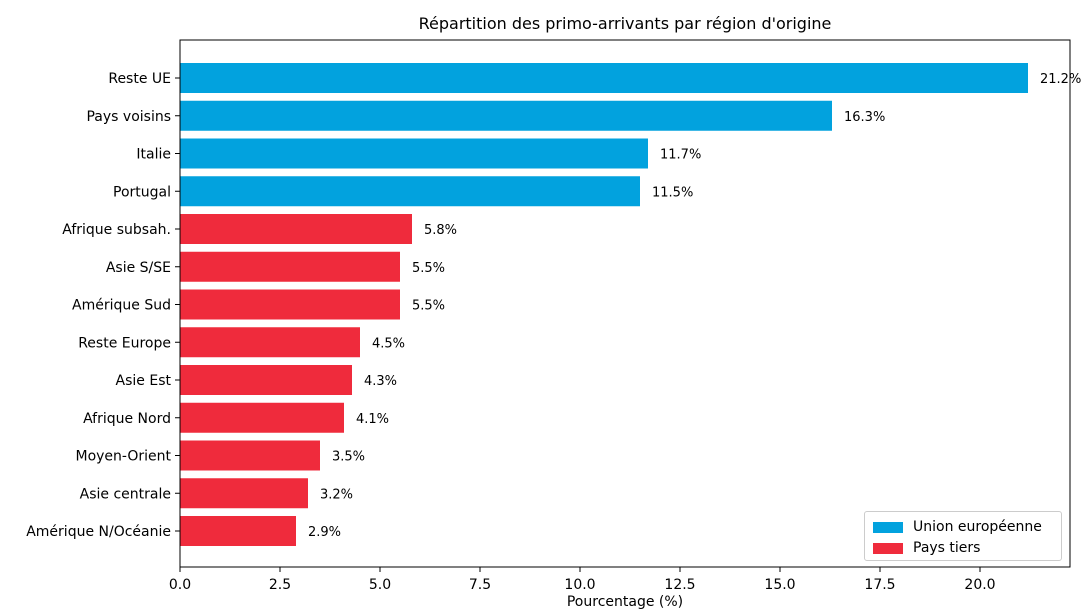 The width and height of the screenshot is (1082, 610). What do you see at coordinates (947, 548) in the screenshot?
I see `legend-label-tiers: Pays tiers` at bounding box center [947, 548].